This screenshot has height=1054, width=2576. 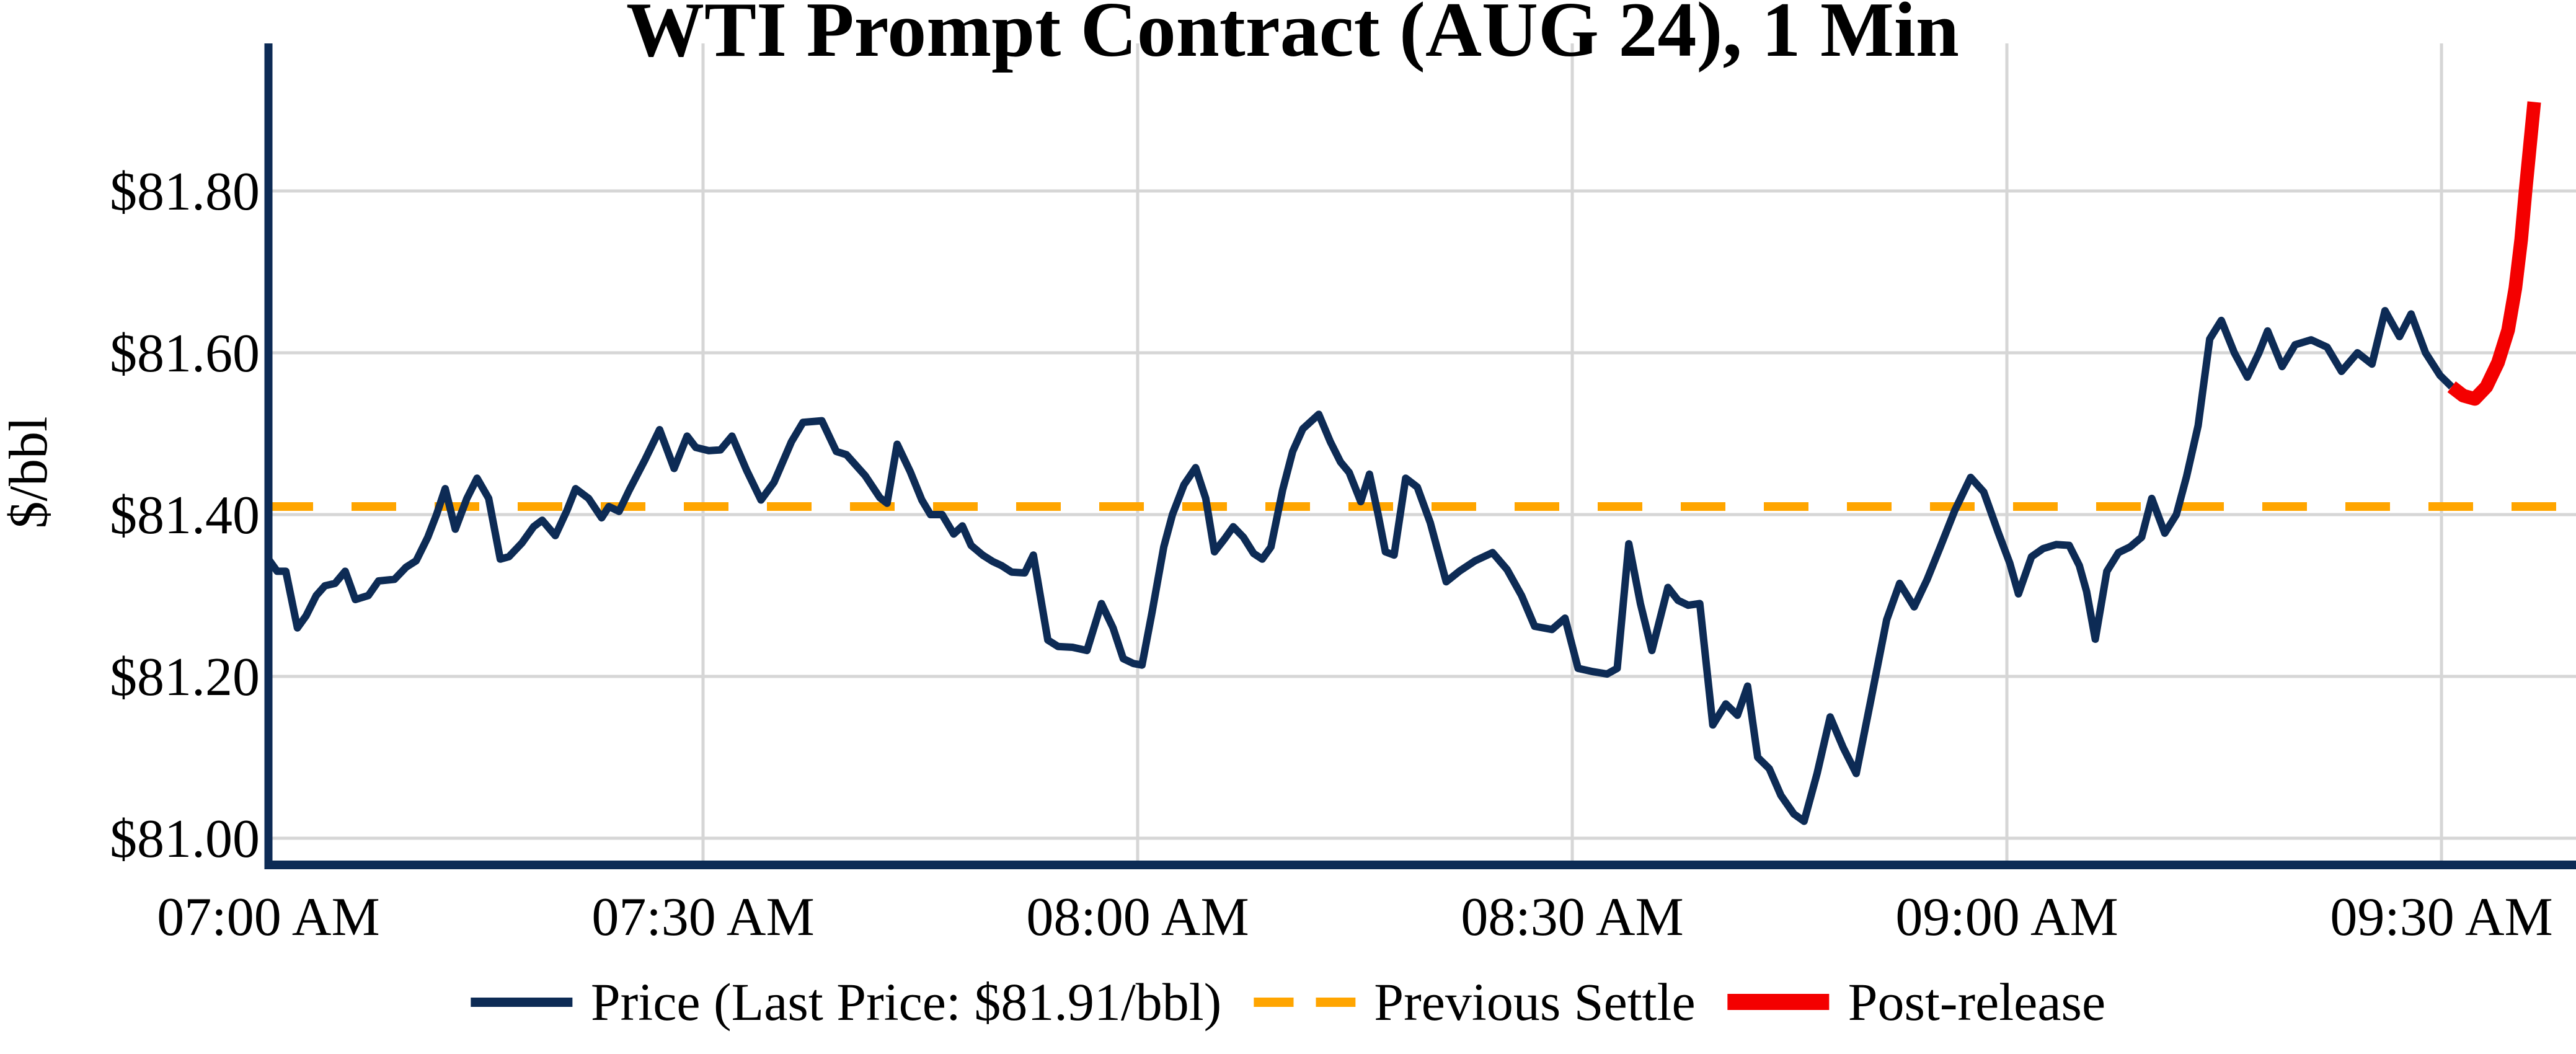 I want to click on x-tick-label: 08:00 AM, so click(x=1137, y=917).